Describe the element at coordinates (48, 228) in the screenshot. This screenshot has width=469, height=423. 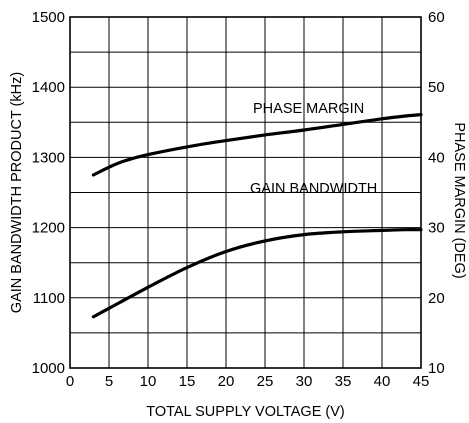
I see `y-tick-label: 1200` at that location.